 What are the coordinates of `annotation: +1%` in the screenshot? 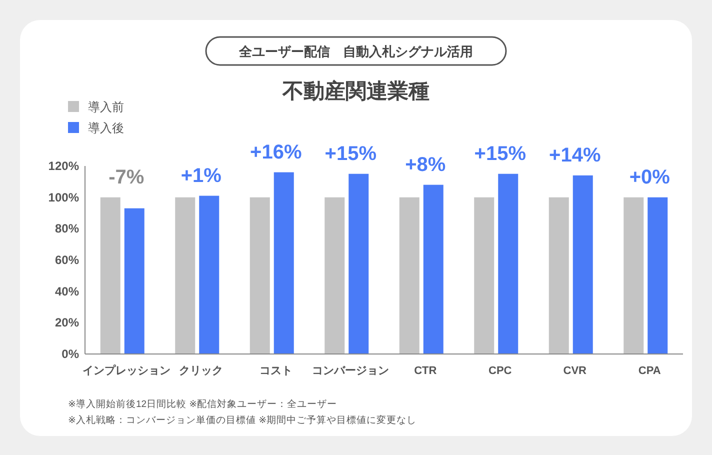 It's located at (201, 175).